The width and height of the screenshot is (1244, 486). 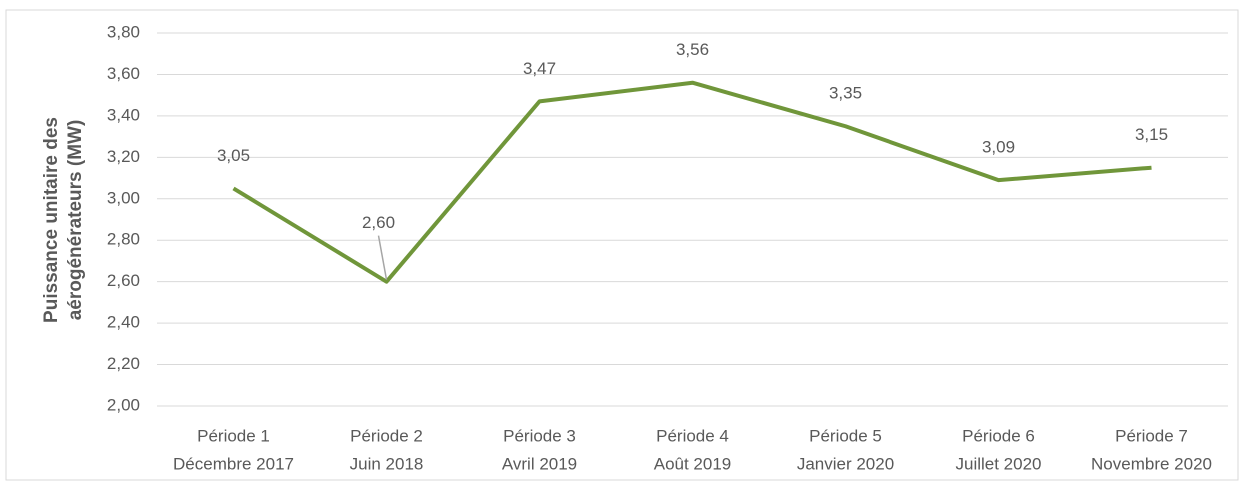 I want to click on data-label: 3,09, so click(x=998, y=147).